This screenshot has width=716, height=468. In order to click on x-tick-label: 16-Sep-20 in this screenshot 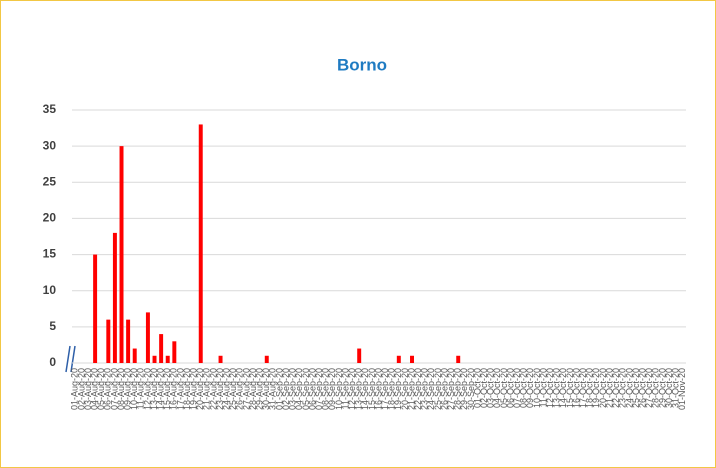, I will do `click(378, 389)`.